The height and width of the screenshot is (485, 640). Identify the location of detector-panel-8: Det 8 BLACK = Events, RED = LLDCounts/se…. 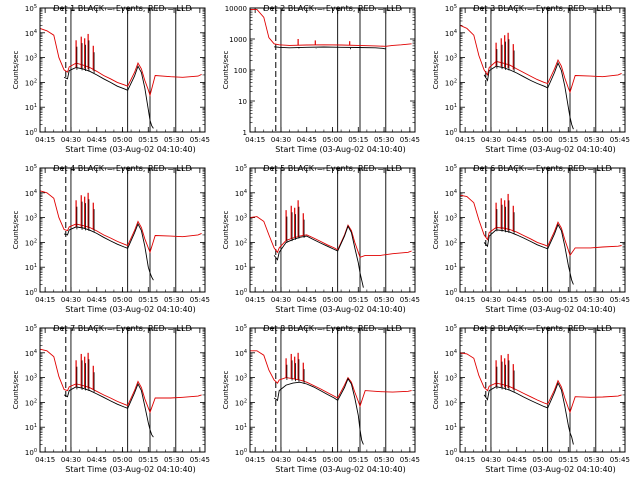
(321, 399).